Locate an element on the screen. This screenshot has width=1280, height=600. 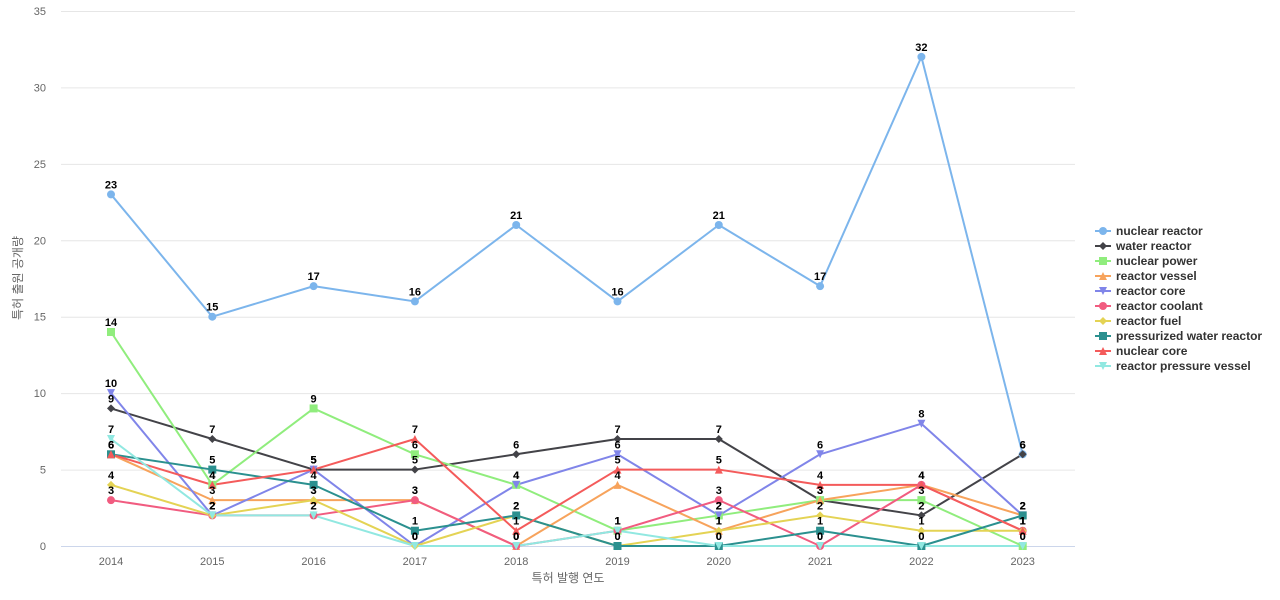
x-tick-label: 2017 is located at coordinates (415, 562).